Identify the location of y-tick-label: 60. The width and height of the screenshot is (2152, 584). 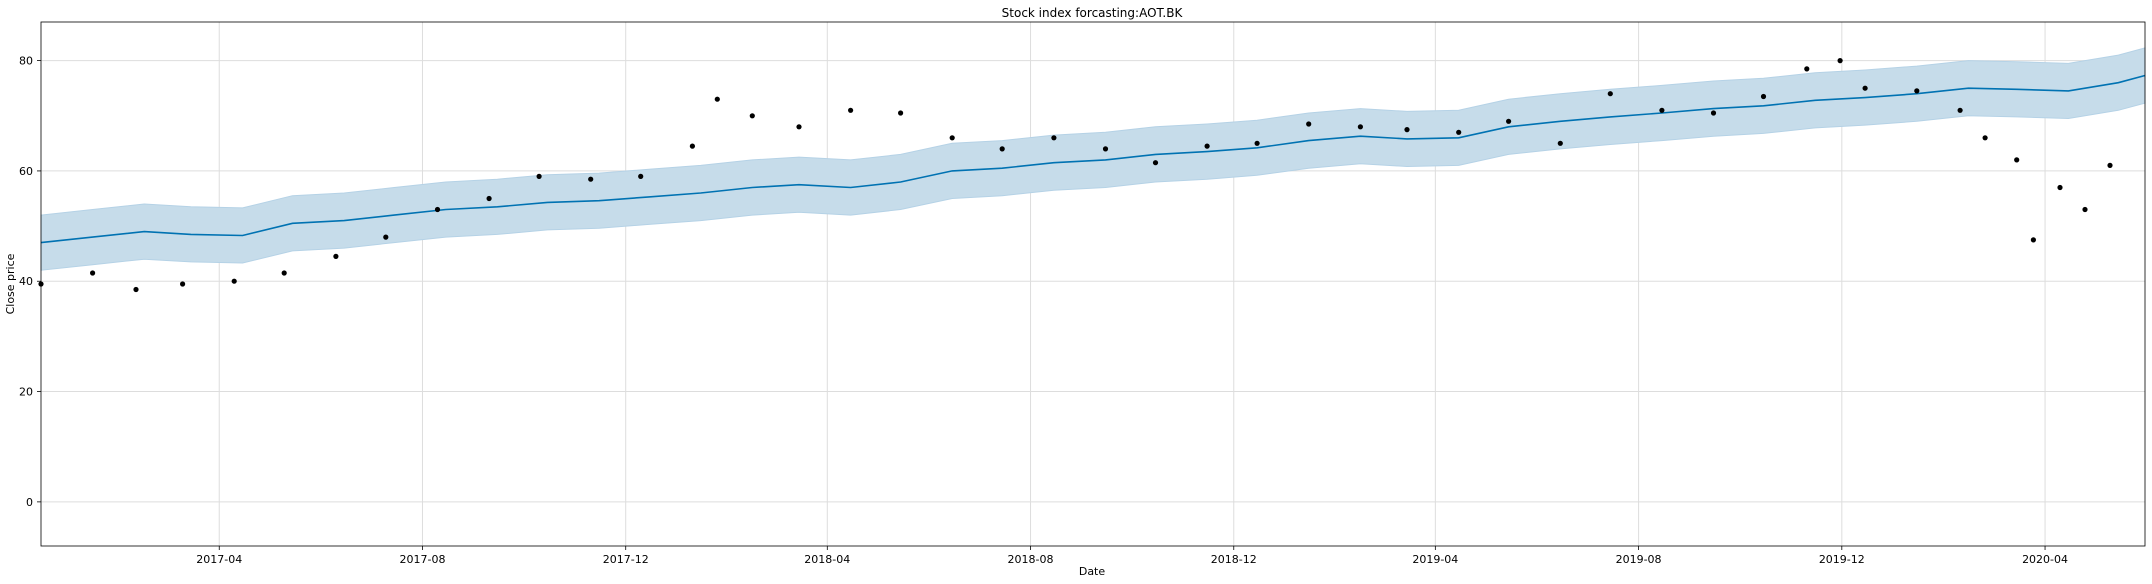
(26, 171).